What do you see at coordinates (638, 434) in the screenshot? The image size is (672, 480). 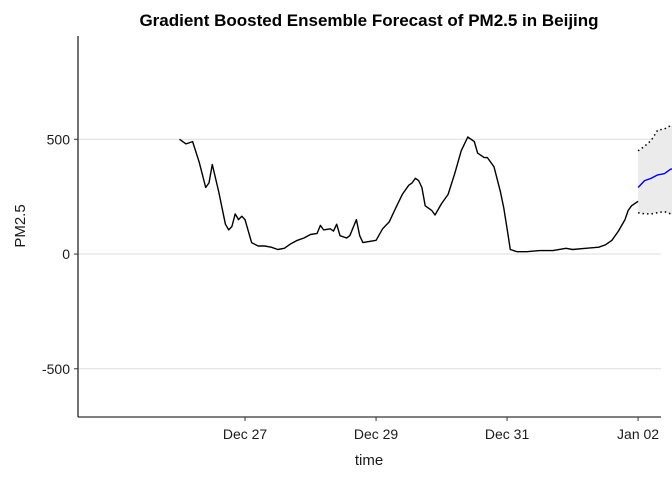 I see `x-tick-label: Jan 02` at bounding box center [638, 434].